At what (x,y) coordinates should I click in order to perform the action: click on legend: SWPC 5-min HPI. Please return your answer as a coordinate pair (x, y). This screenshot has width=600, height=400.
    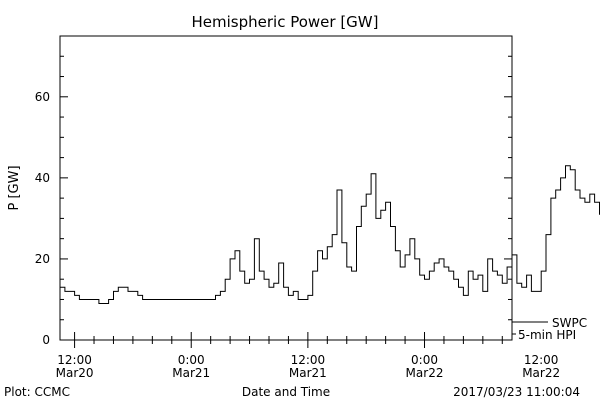
    Looking at the image, I should click on (549, 329).